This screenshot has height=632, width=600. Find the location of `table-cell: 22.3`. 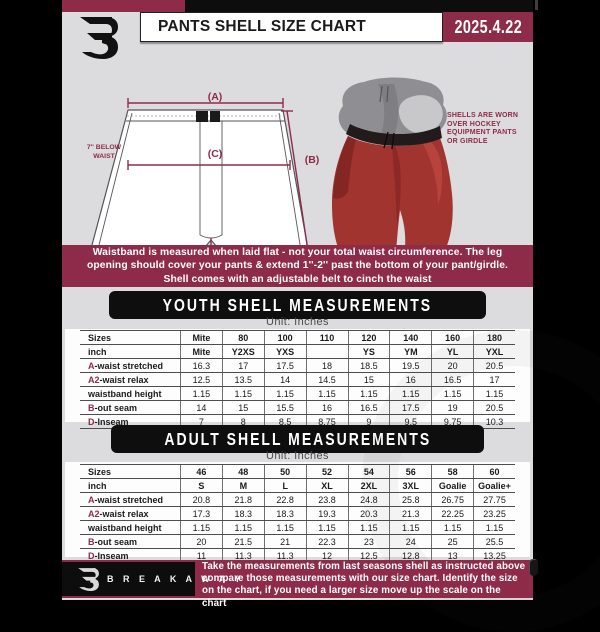

table-cell: 22.3 is located at coordinates (326, 541).